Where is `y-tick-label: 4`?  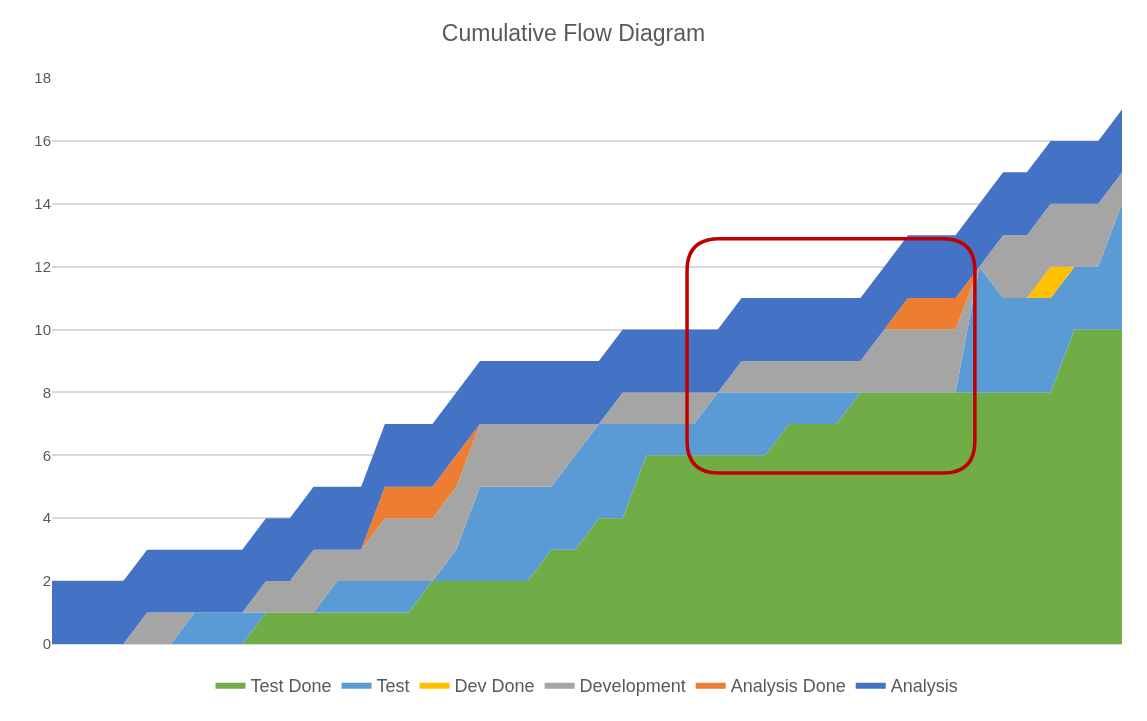 y-tick-label: 4 is located at coordinates (46, 518).